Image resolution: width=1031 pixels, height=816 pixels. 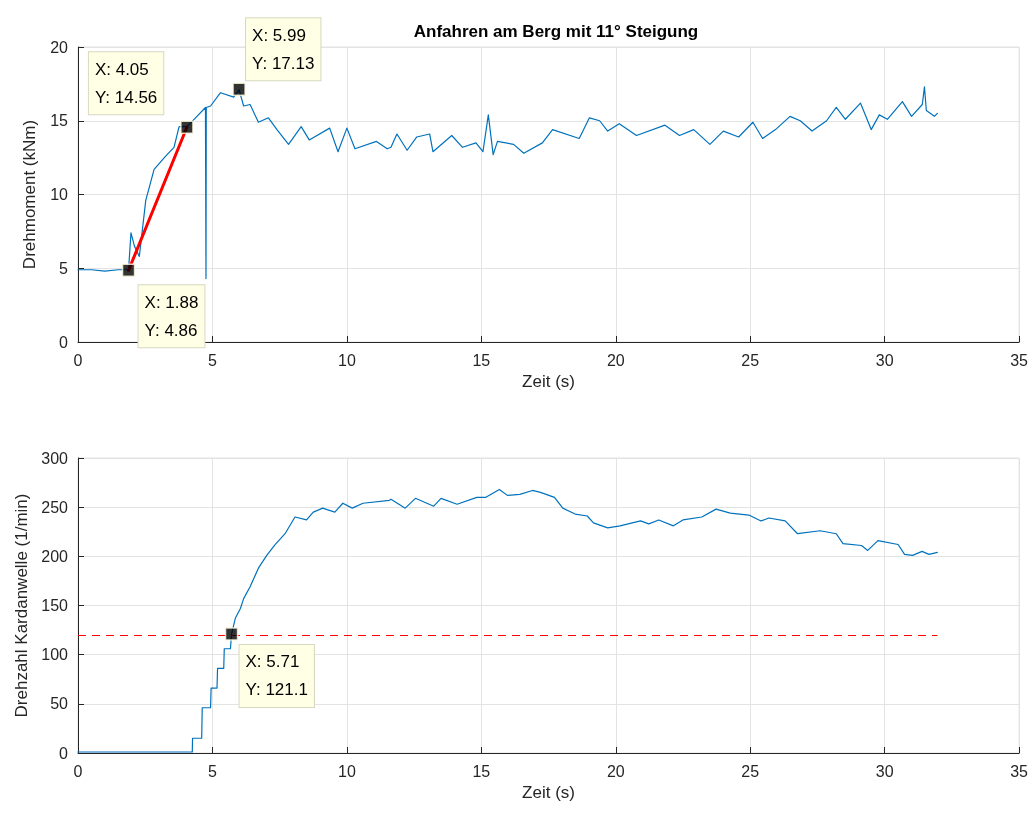 I want to click on y-tick-label: 100, so click(x=55, y=655).